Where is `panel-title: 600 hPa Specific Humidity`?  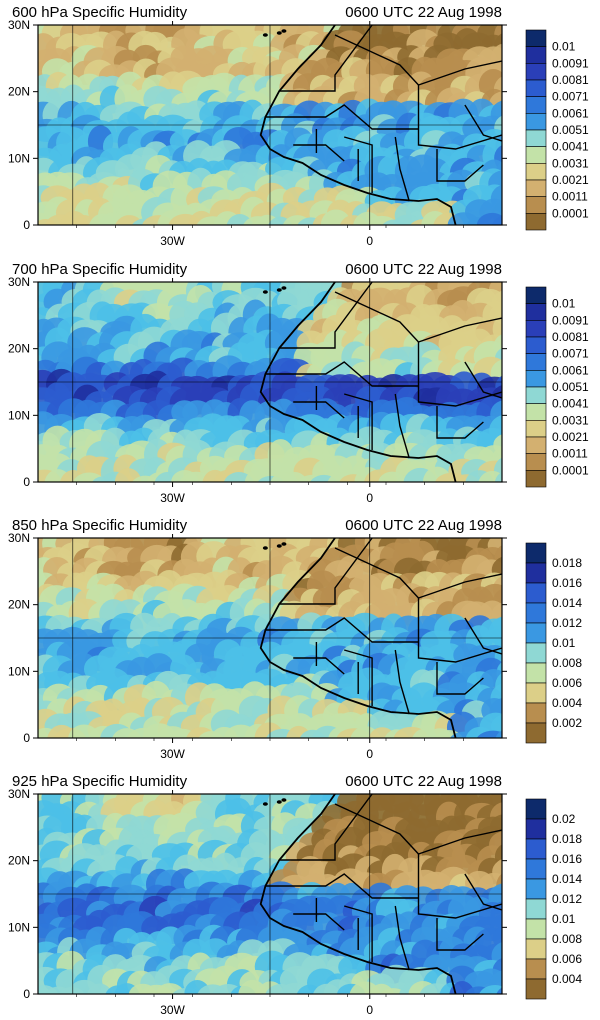 panel-title: 600 hPa Specific Humidity is located at coordinates (100, 12).